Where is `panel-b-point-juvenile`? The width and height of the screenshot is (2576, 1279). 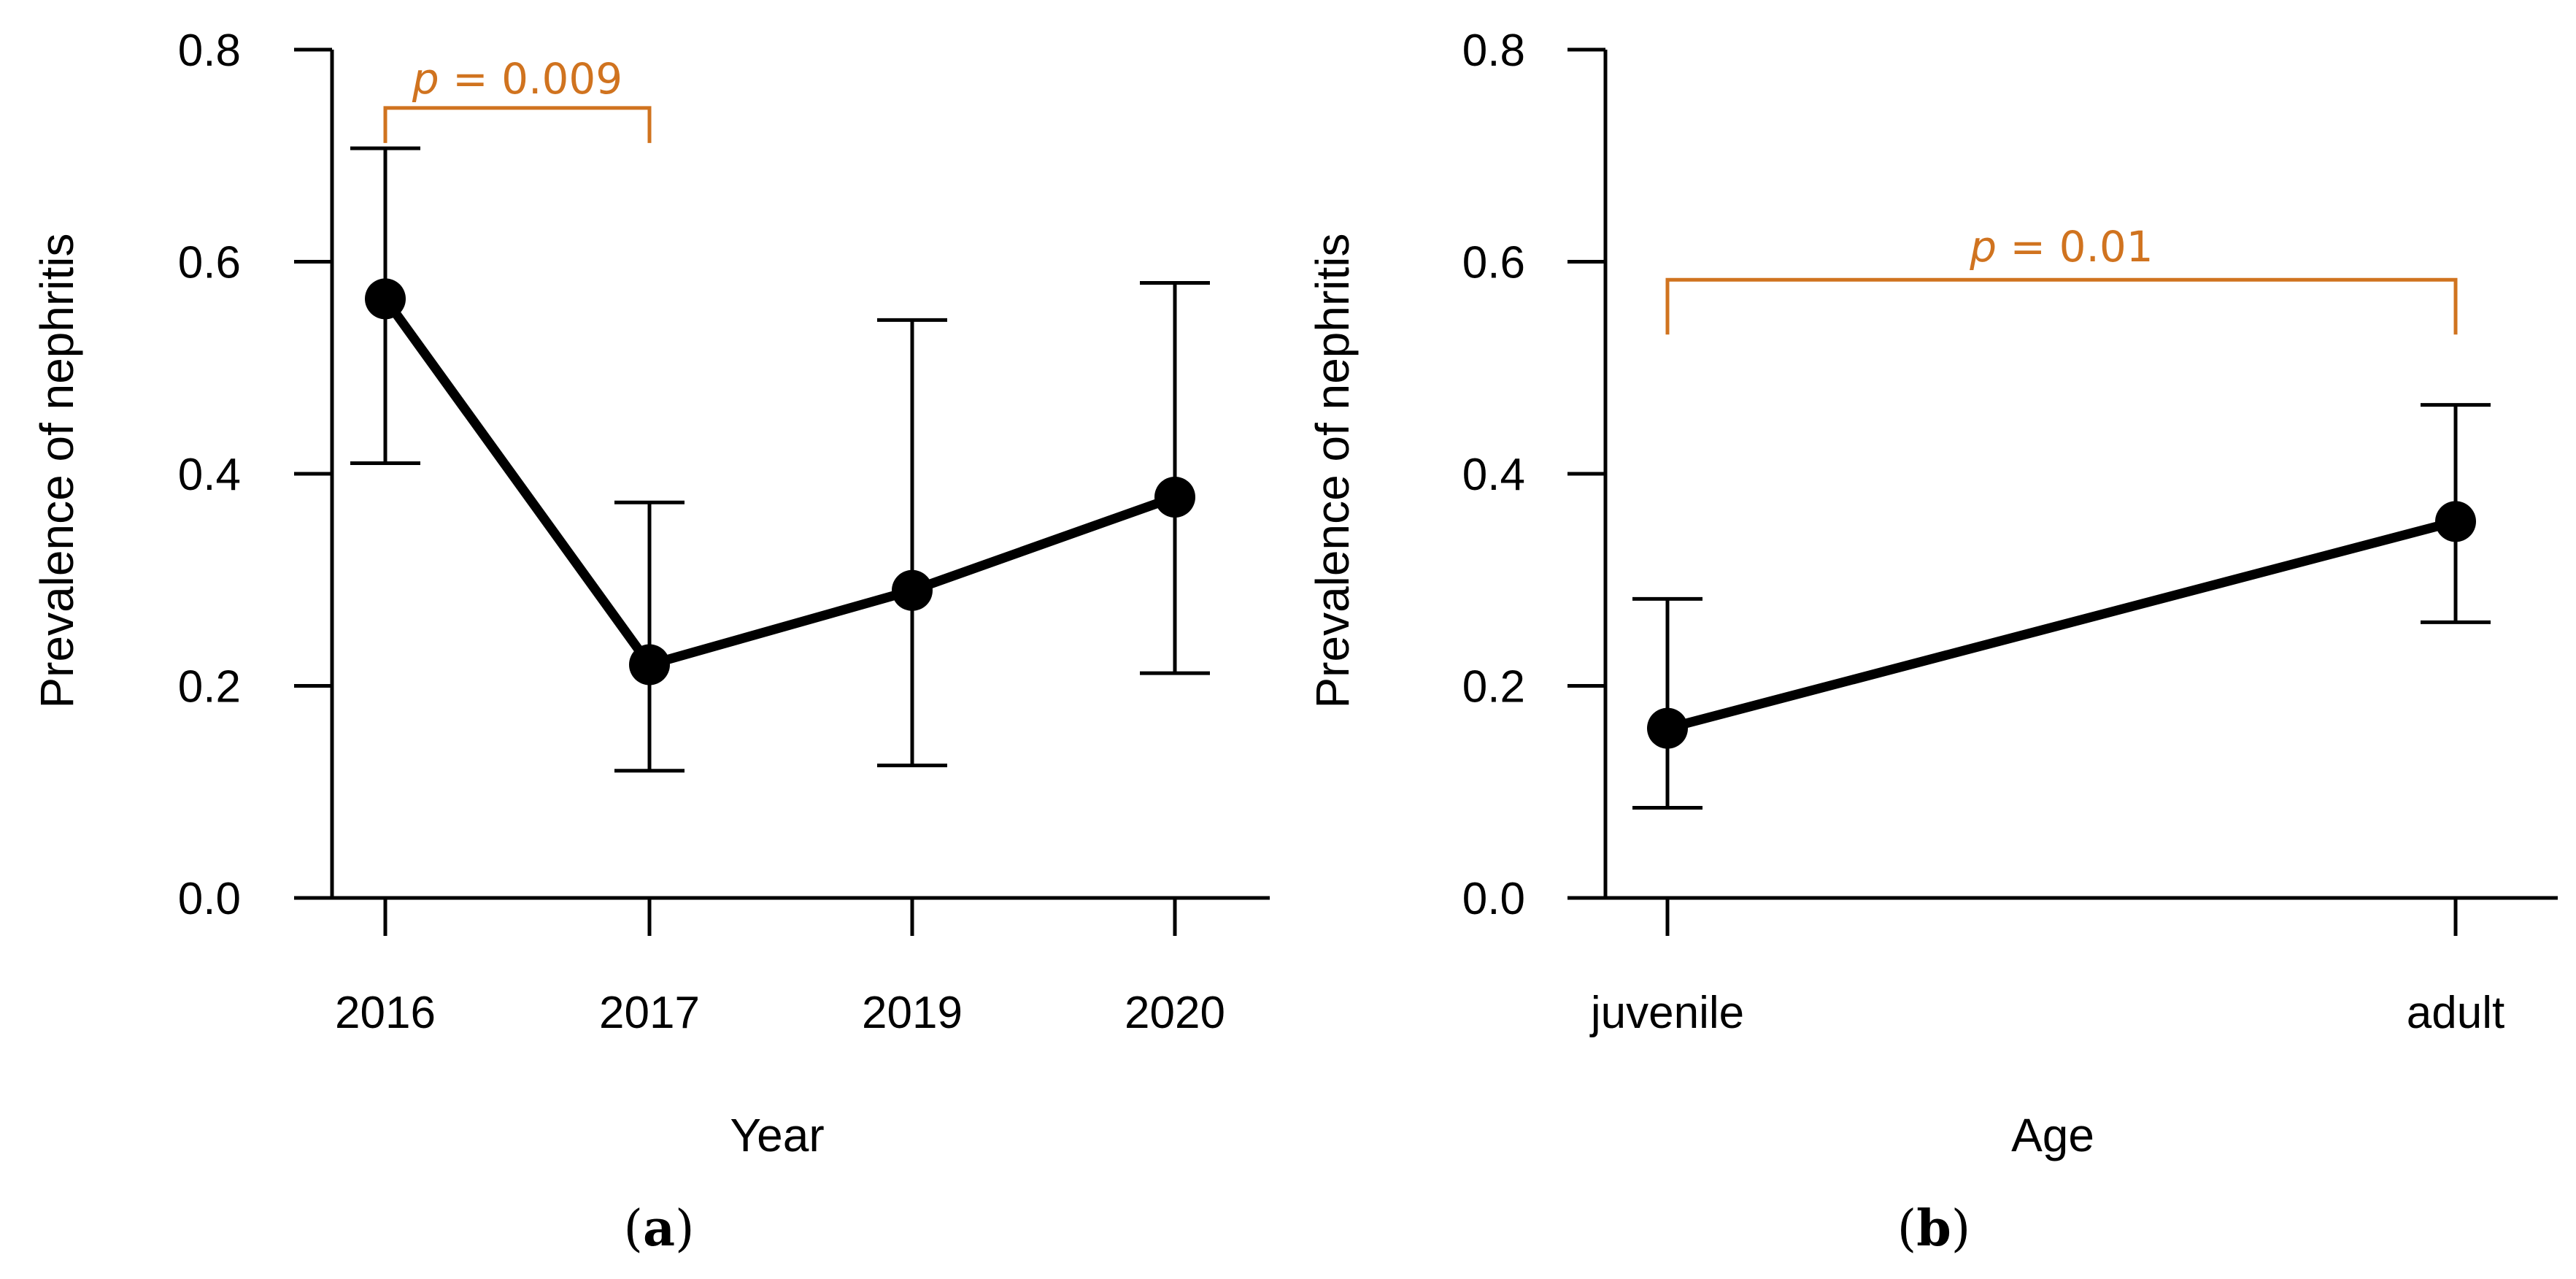
panel-b-point-juvenile is located at coordinates (1668, 728).